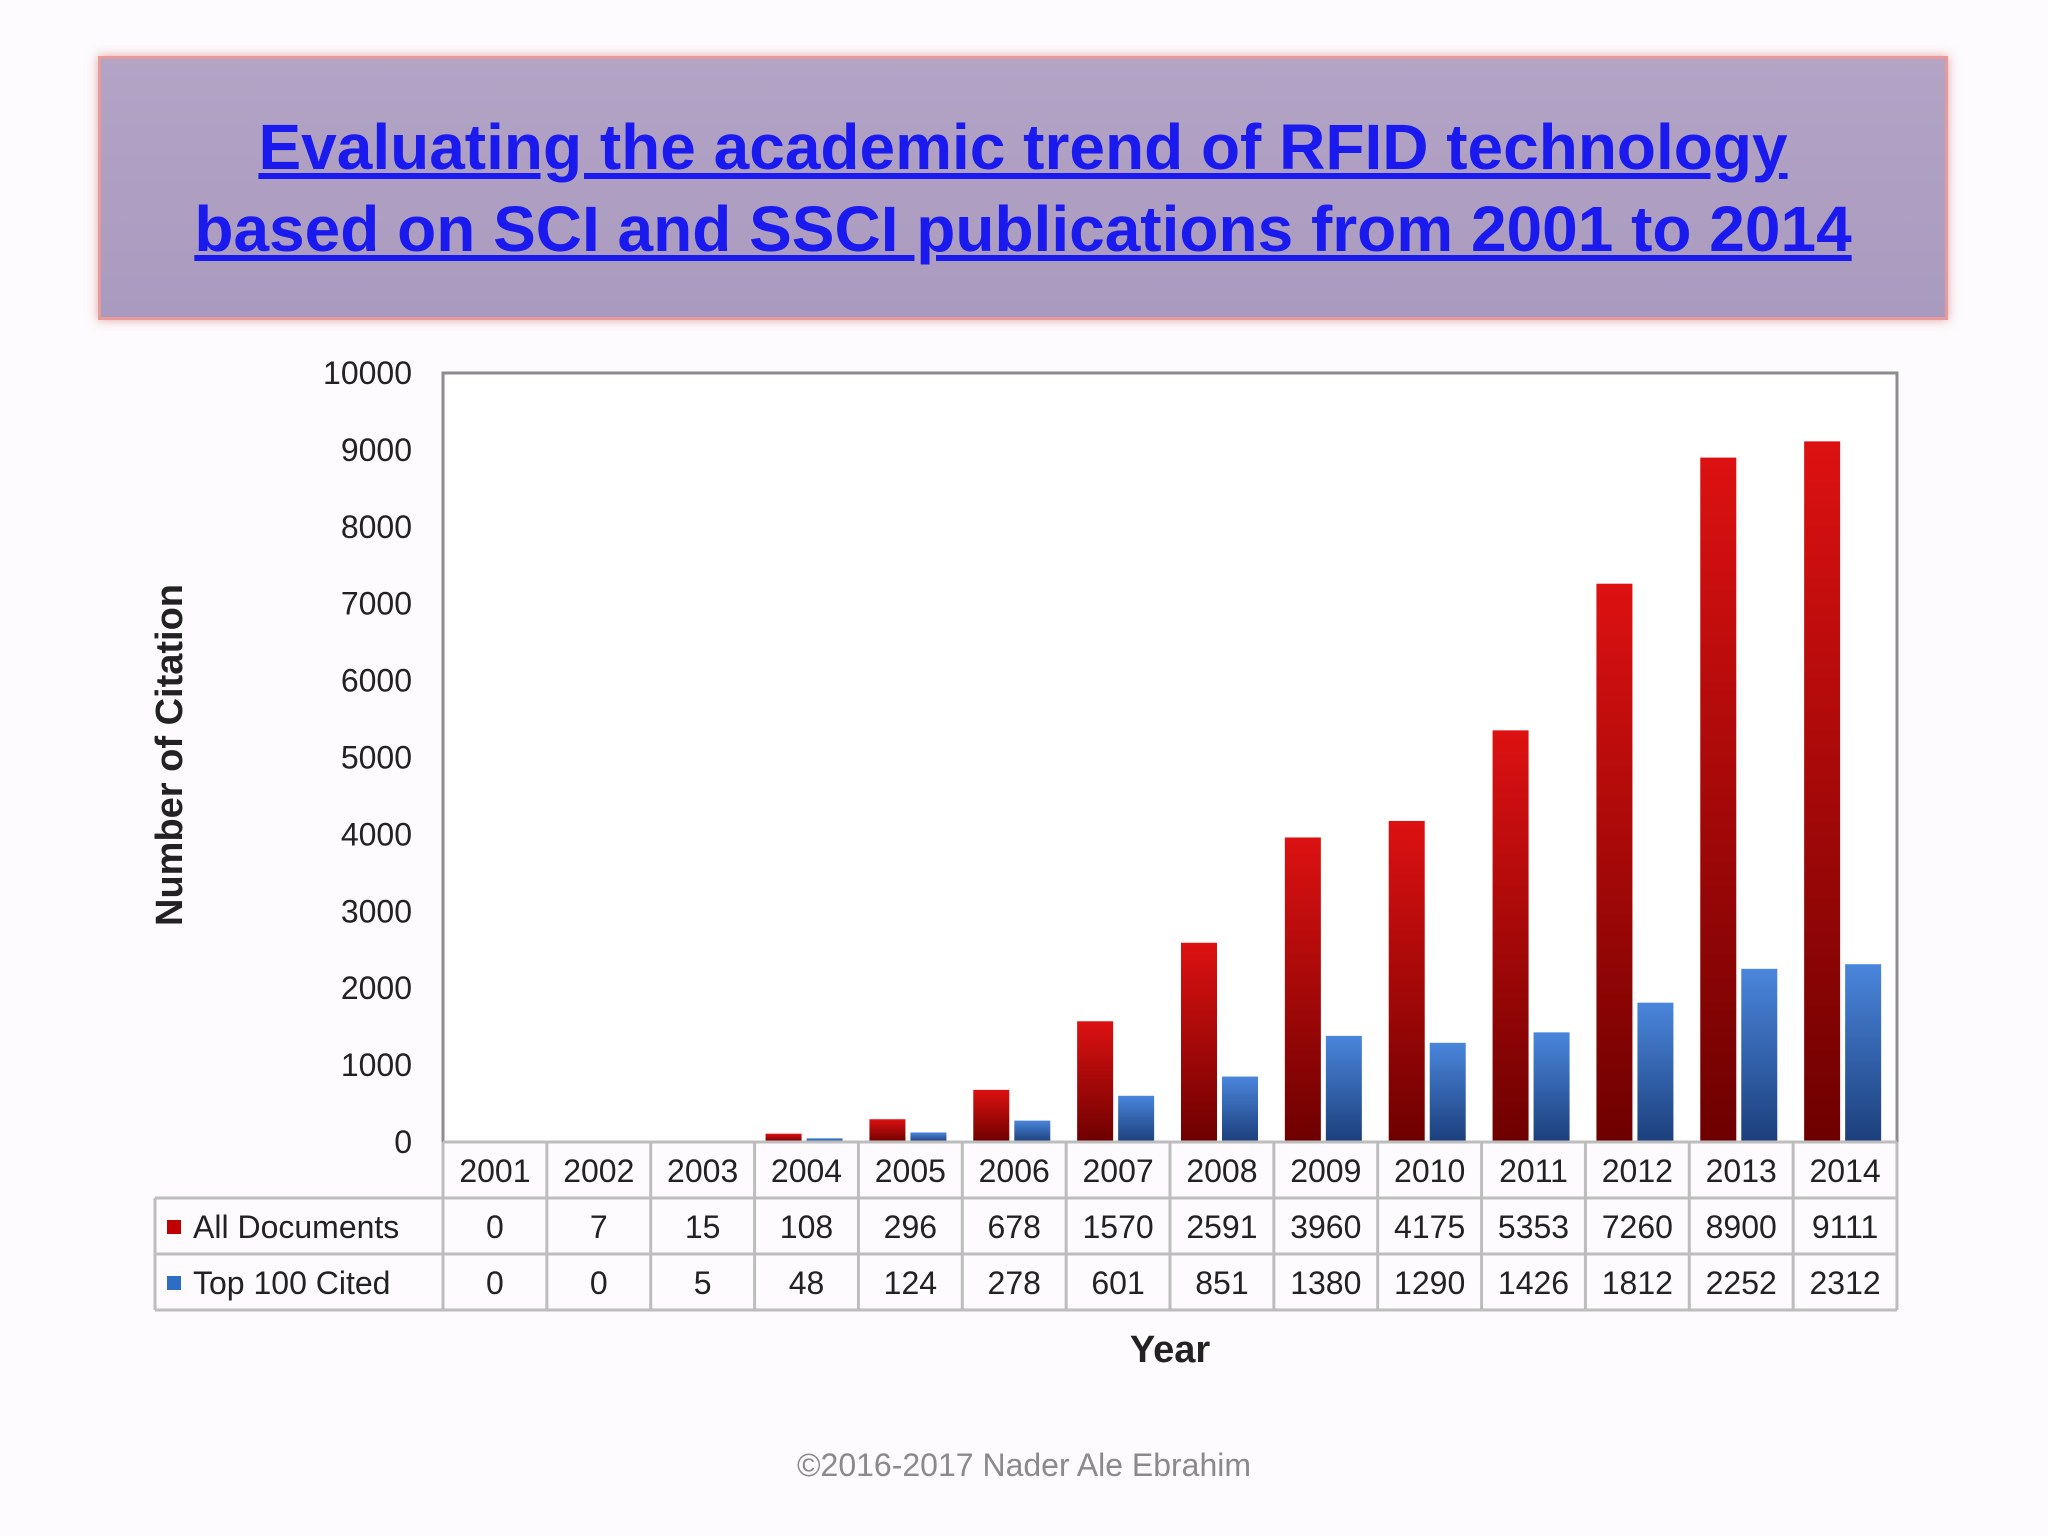  Describe the element at coordinates (1221, 1283) in the screenshot. I see `data-table-value: 851` at that location.